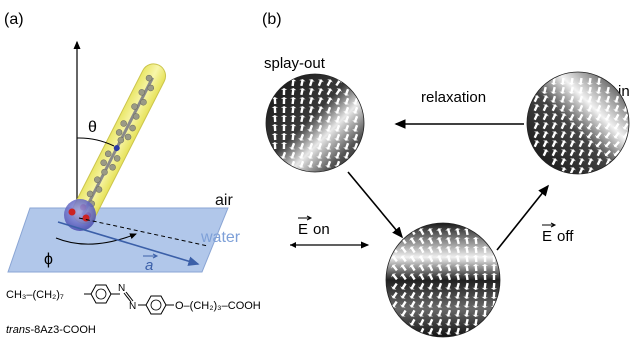 This screenshot has height=345, width=642. Describe the element at coordinates (218, 306) in the screenshot. I see `formula-right: O–(CH₂)₃–COOH` at that location.